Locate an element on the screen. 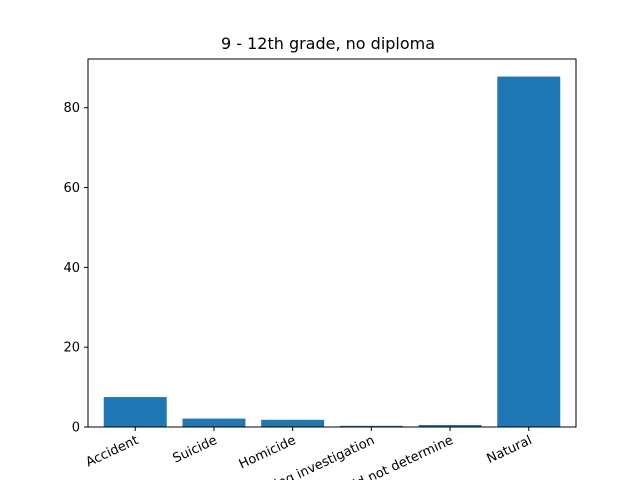 The height and width of the screenshot is (480, 640). y-axis: 0 20 40 60 80 is located at coordinates (75, 268).